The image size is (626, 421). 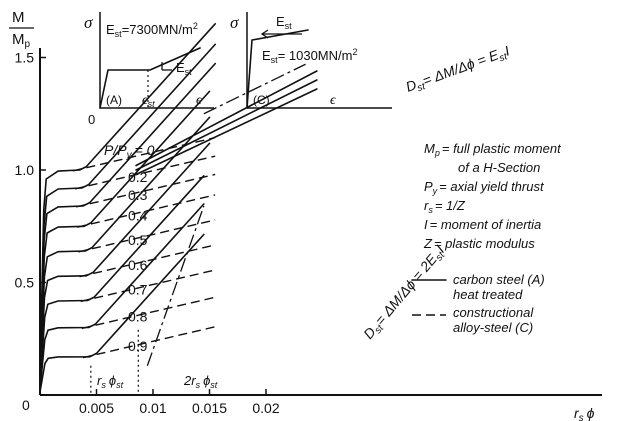 I want to click on lower-dashdot, so click(x=175, y=285).